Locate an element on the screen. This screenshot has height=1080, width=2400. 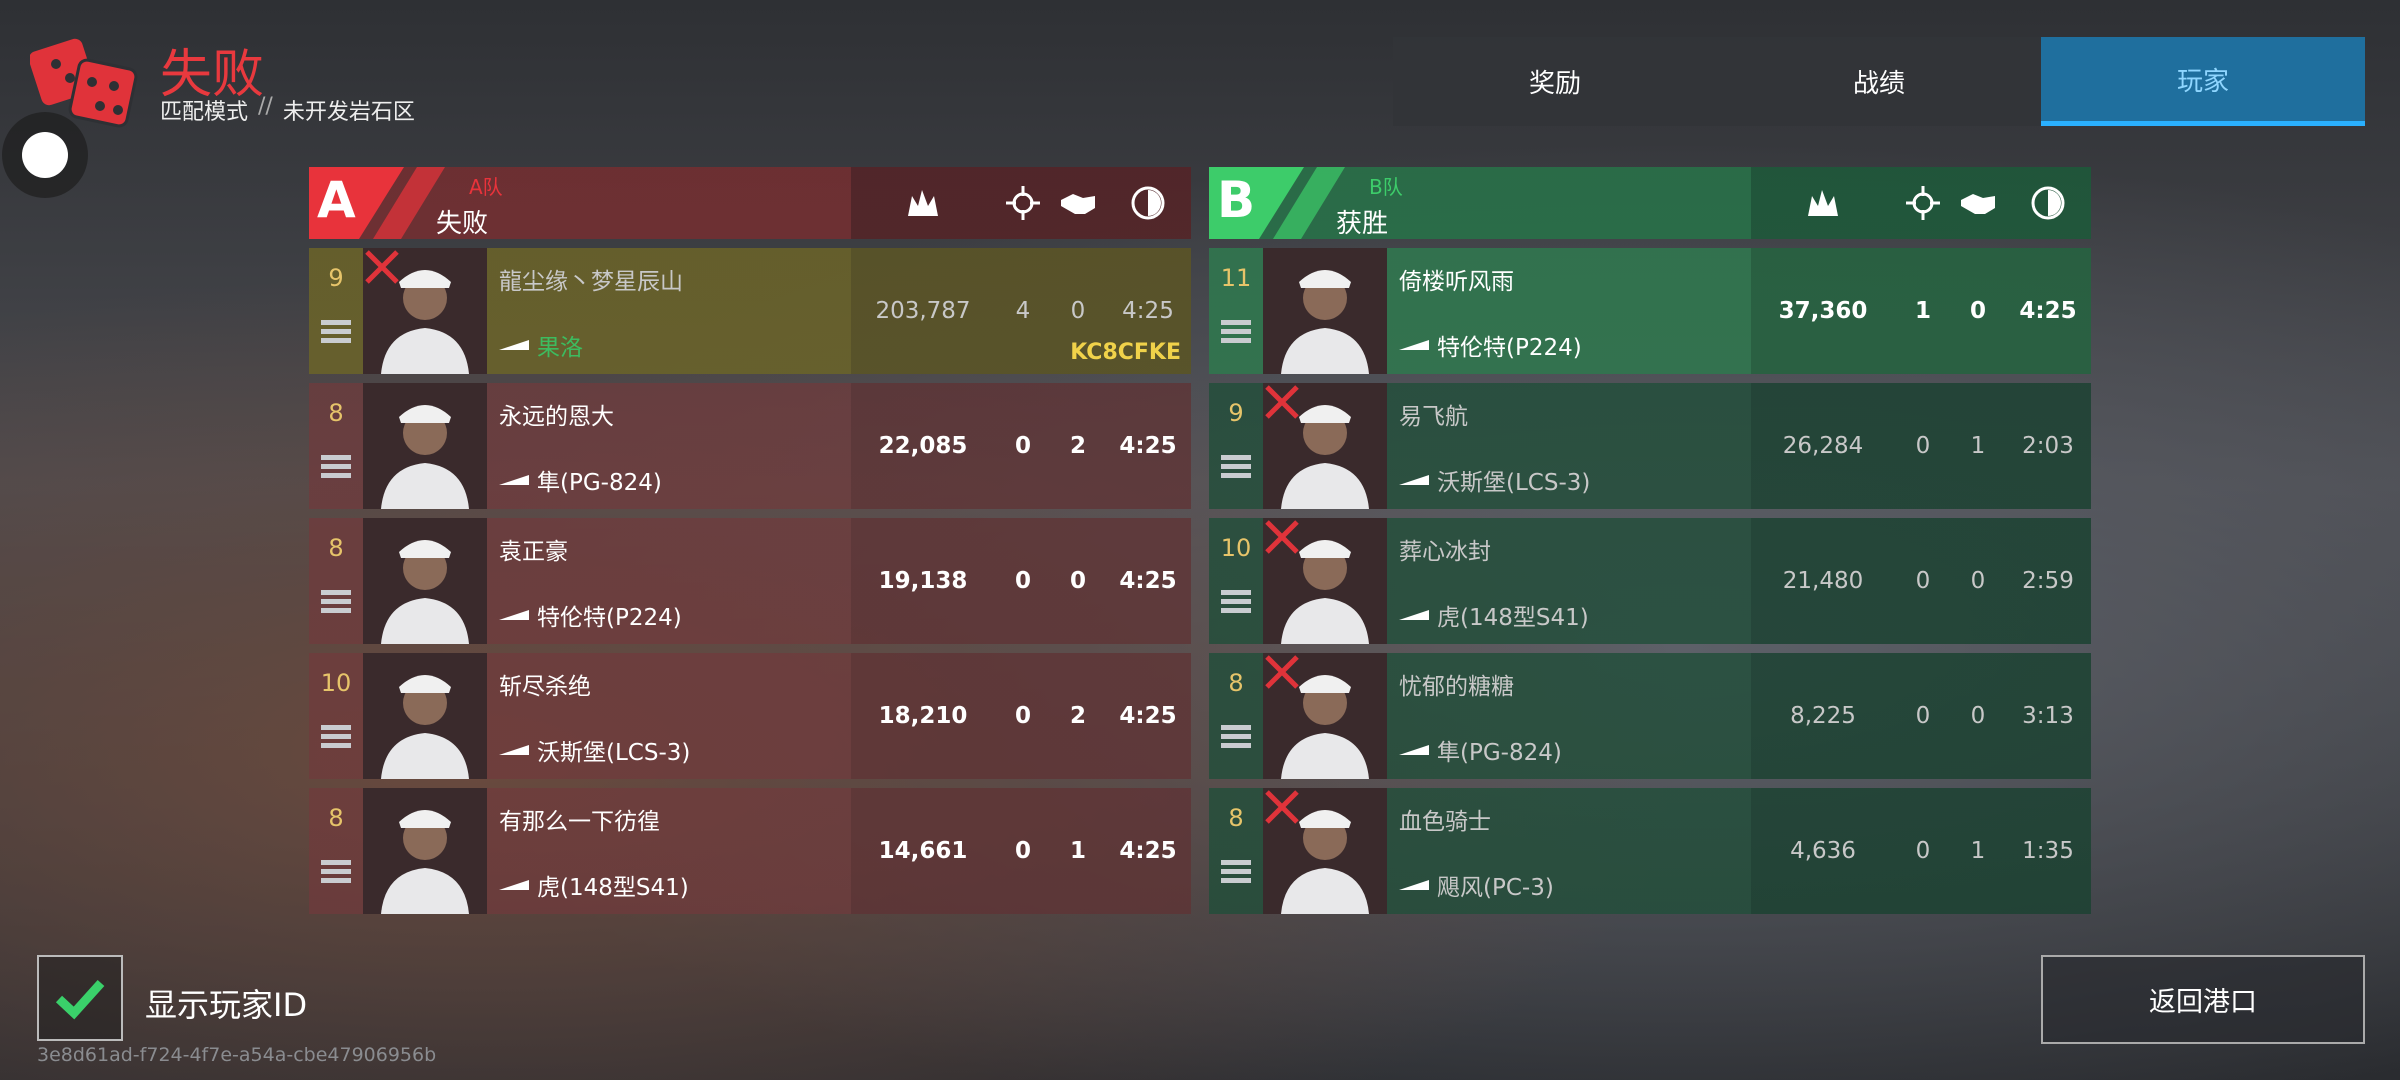
stat-time: 1:35 is located at coordinates (2048, 851).